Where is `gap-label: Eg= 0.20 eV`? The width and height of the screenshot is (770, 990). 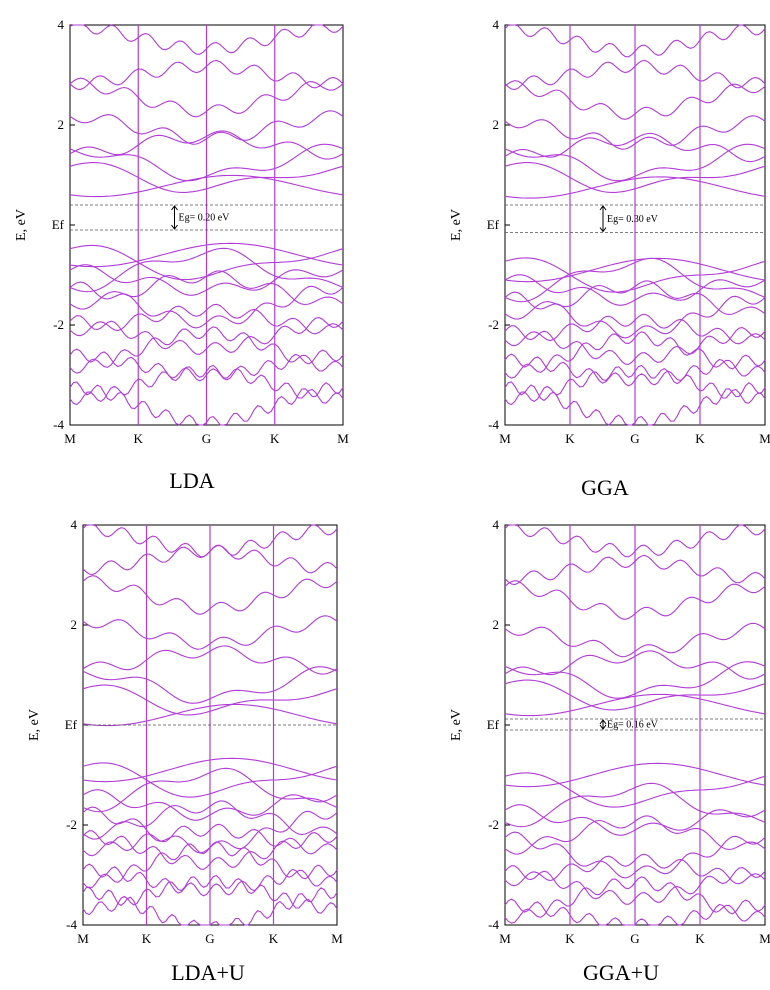
gap-label: Eg= 0.20 eV is located at coordinates (205, 218).